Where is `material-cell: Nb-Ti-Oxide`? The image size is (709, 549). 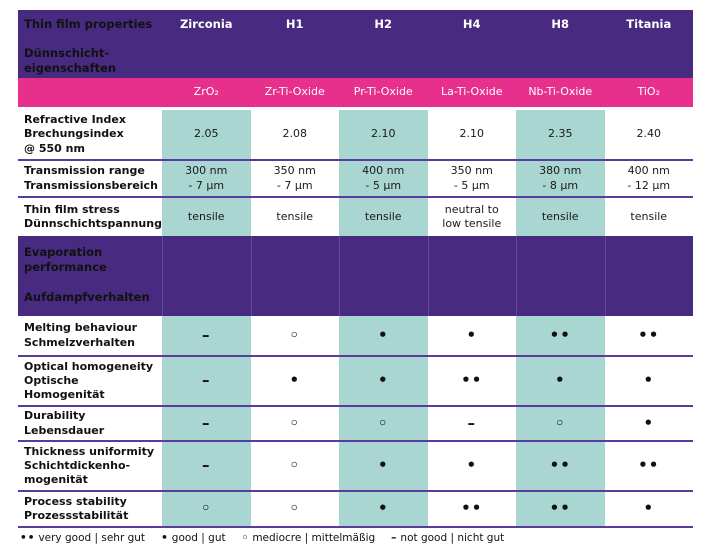
material-cell: Nb-Ti-Oxide is located at coordinates (560, 92).